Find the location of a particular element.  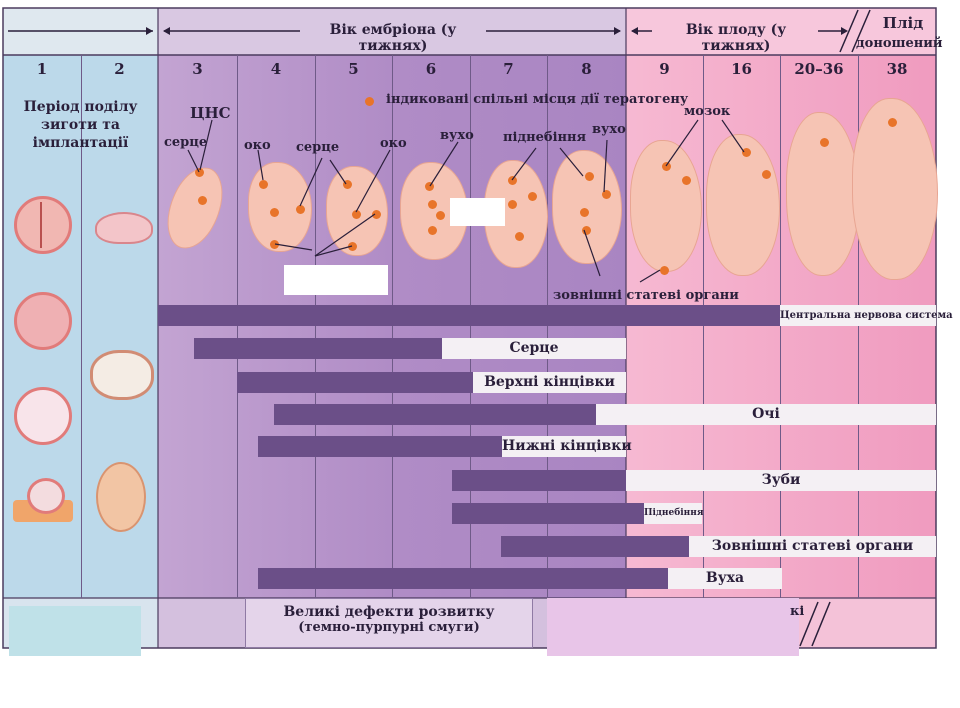

bar-dark-heart is located at coordinates (318, 348).